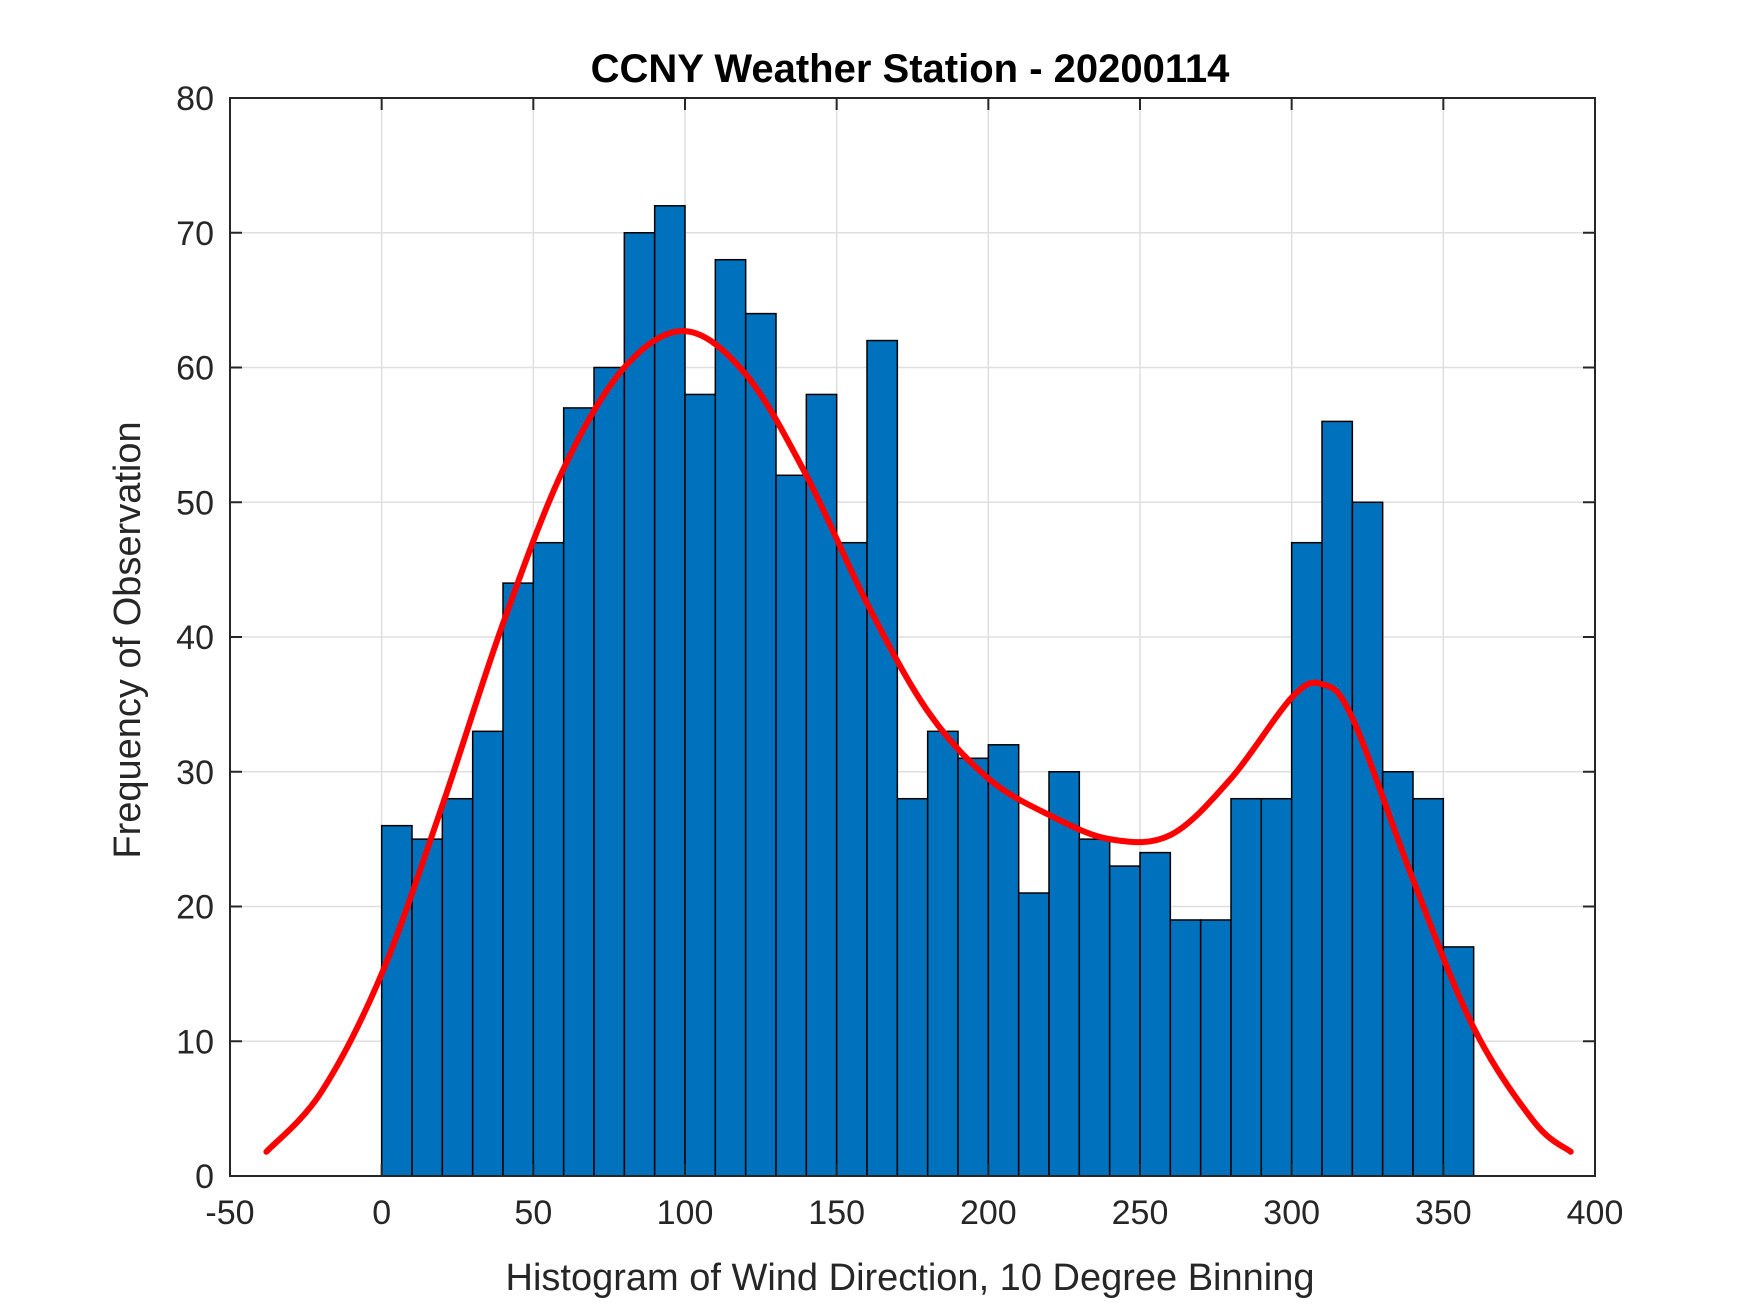 This screenshot has height=1313, width=1750. What do you see at coordinates (988, 1213) in the screenshot?
I see `x-tick-label: 200` at bounding box center [988, 1213].